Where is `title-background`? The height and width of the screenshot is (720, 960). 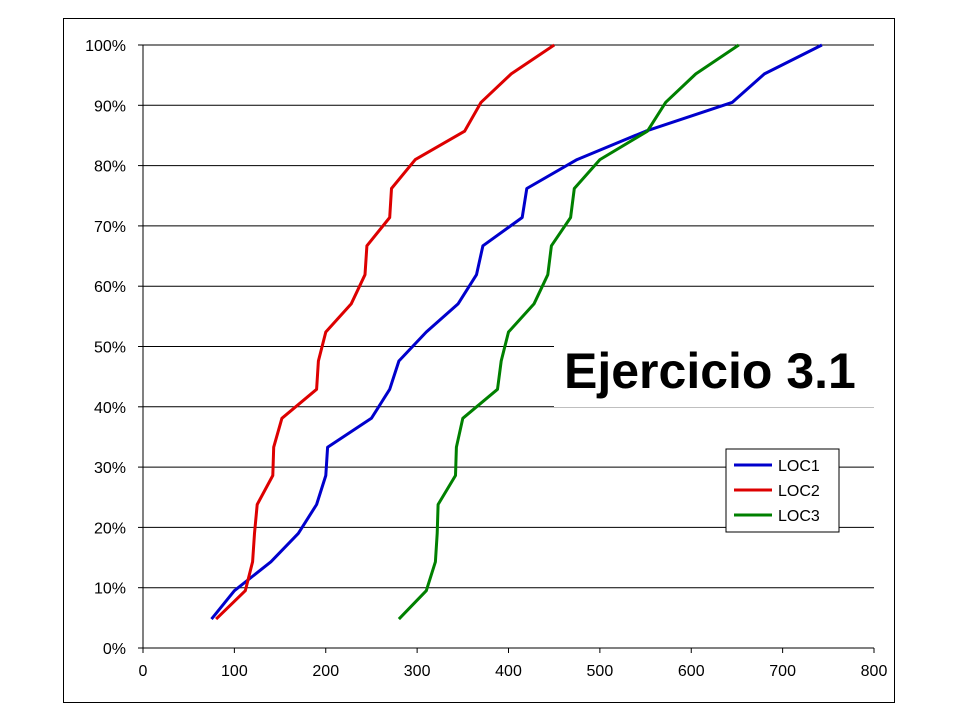
title-background is located at coordinates (715, 376).